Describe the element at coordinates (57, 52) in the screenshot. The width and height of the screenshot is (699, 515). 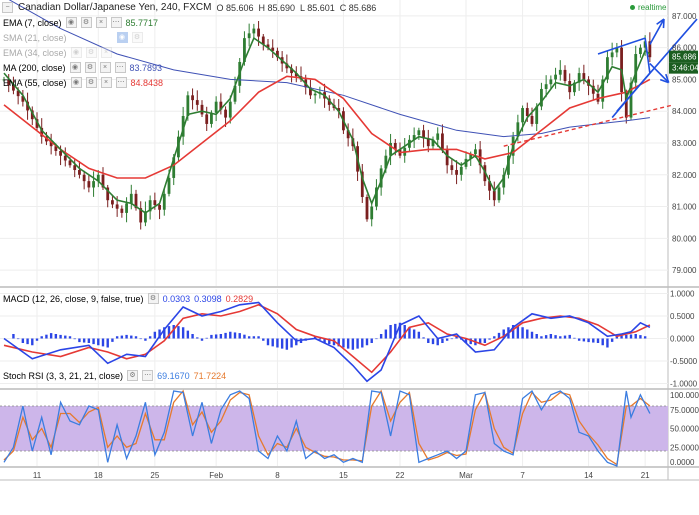
I see `legend-hidden-2: EMA (34, close) ◉ ⚙ ×` at that location.